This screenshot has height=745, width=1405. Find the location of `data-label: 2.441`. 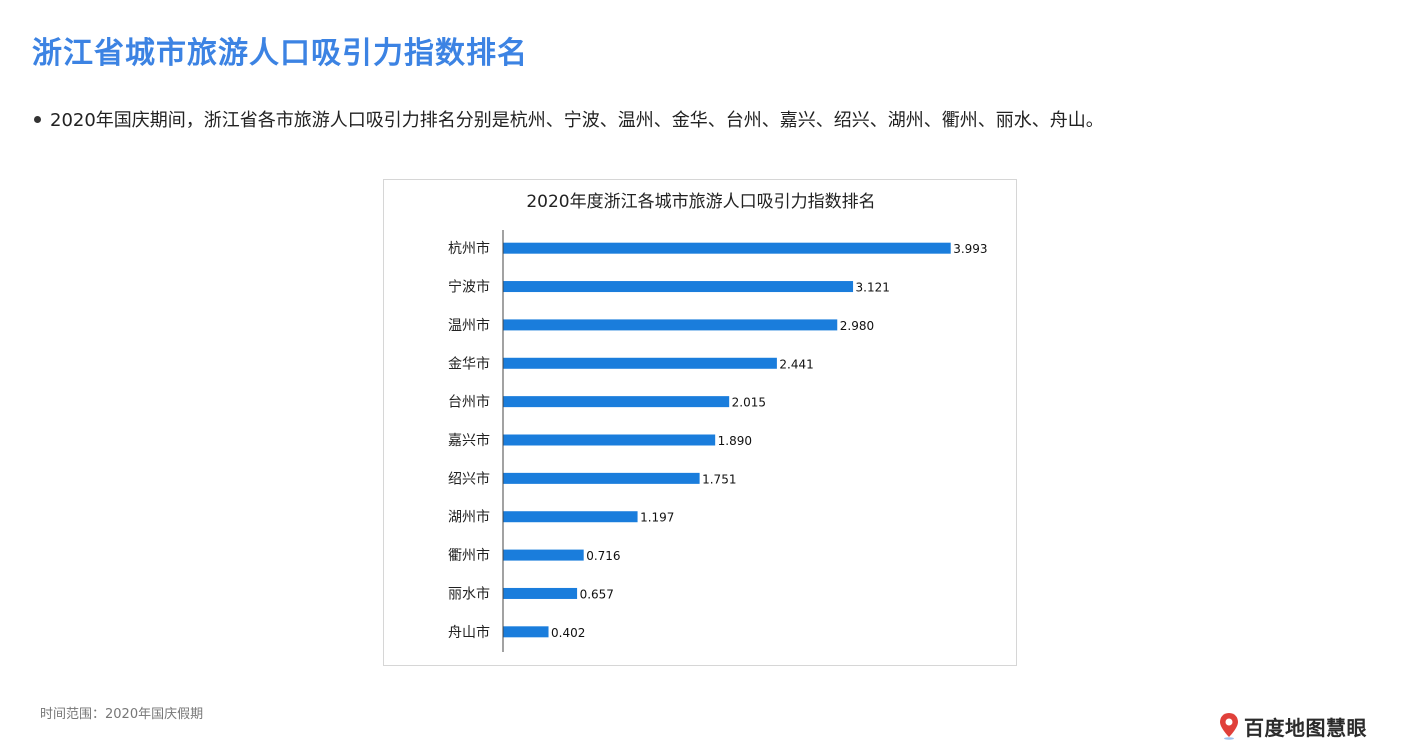

data-label: 2.441 is located at coordinates (796, 364).